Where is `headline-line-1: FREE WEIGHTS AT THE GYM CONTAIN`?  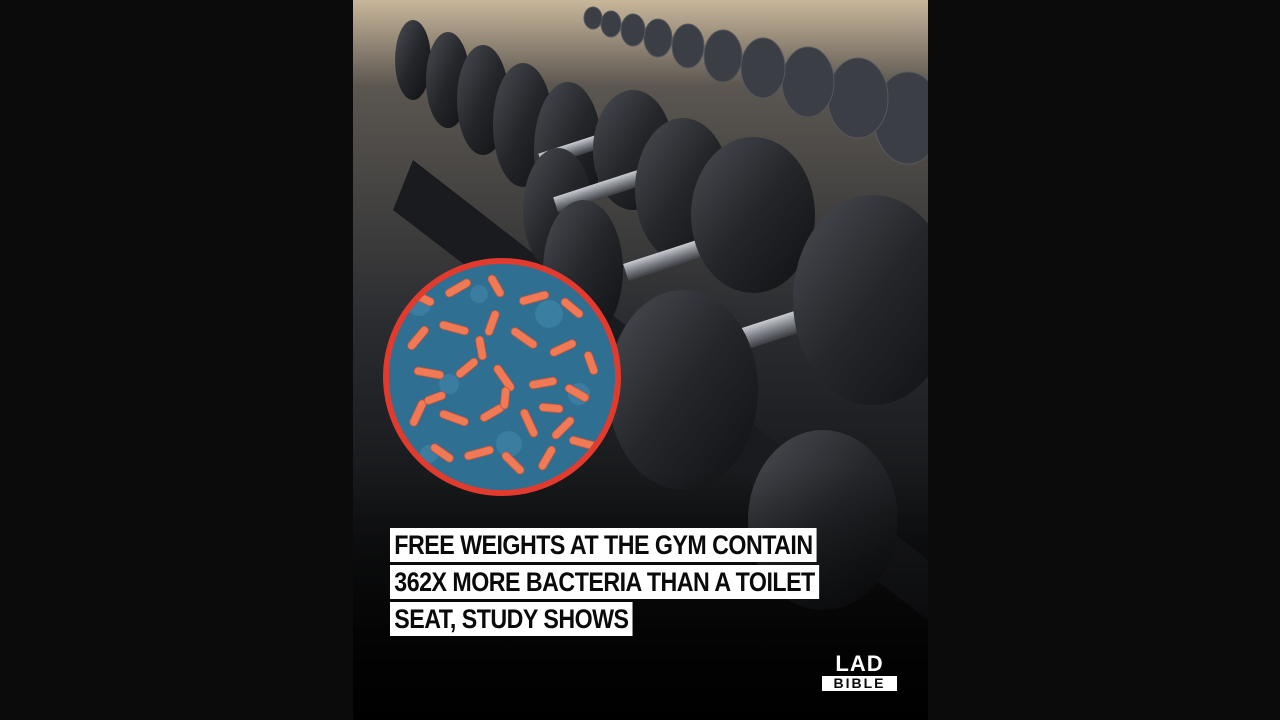 headline-line-1: FREE WEIGHTS AT THE GYM CONTAIN is located at coordinates (603, 545).